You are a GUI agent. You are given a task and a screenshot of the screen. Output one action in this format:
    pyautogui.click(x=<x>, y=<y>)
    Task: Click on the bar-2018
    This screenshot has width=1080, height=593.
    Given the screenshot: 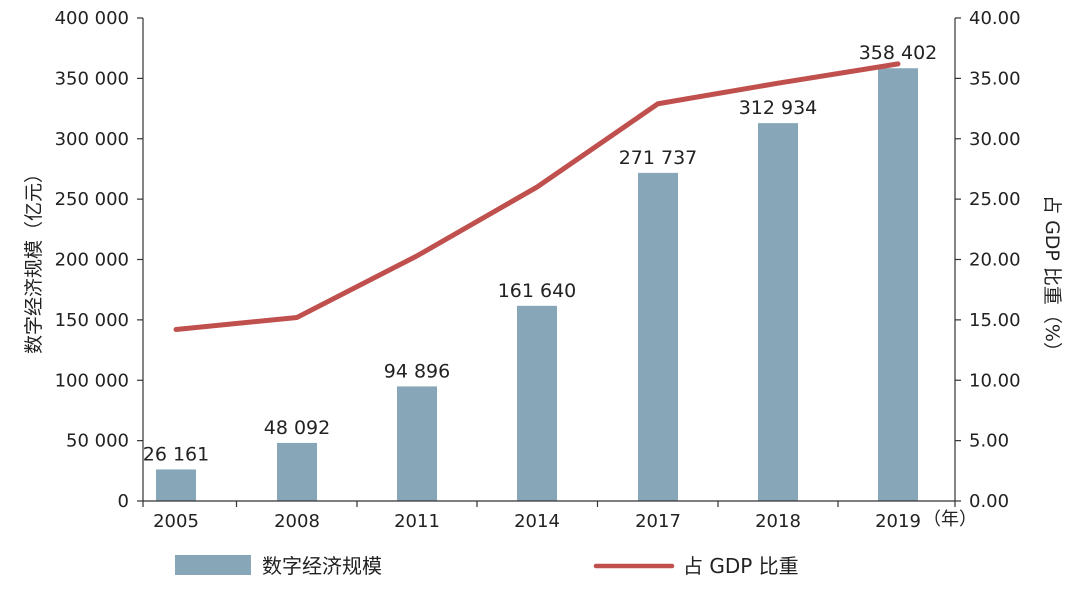 What is the action you would take?
    pyautogui.click(x=778, y=312)
    